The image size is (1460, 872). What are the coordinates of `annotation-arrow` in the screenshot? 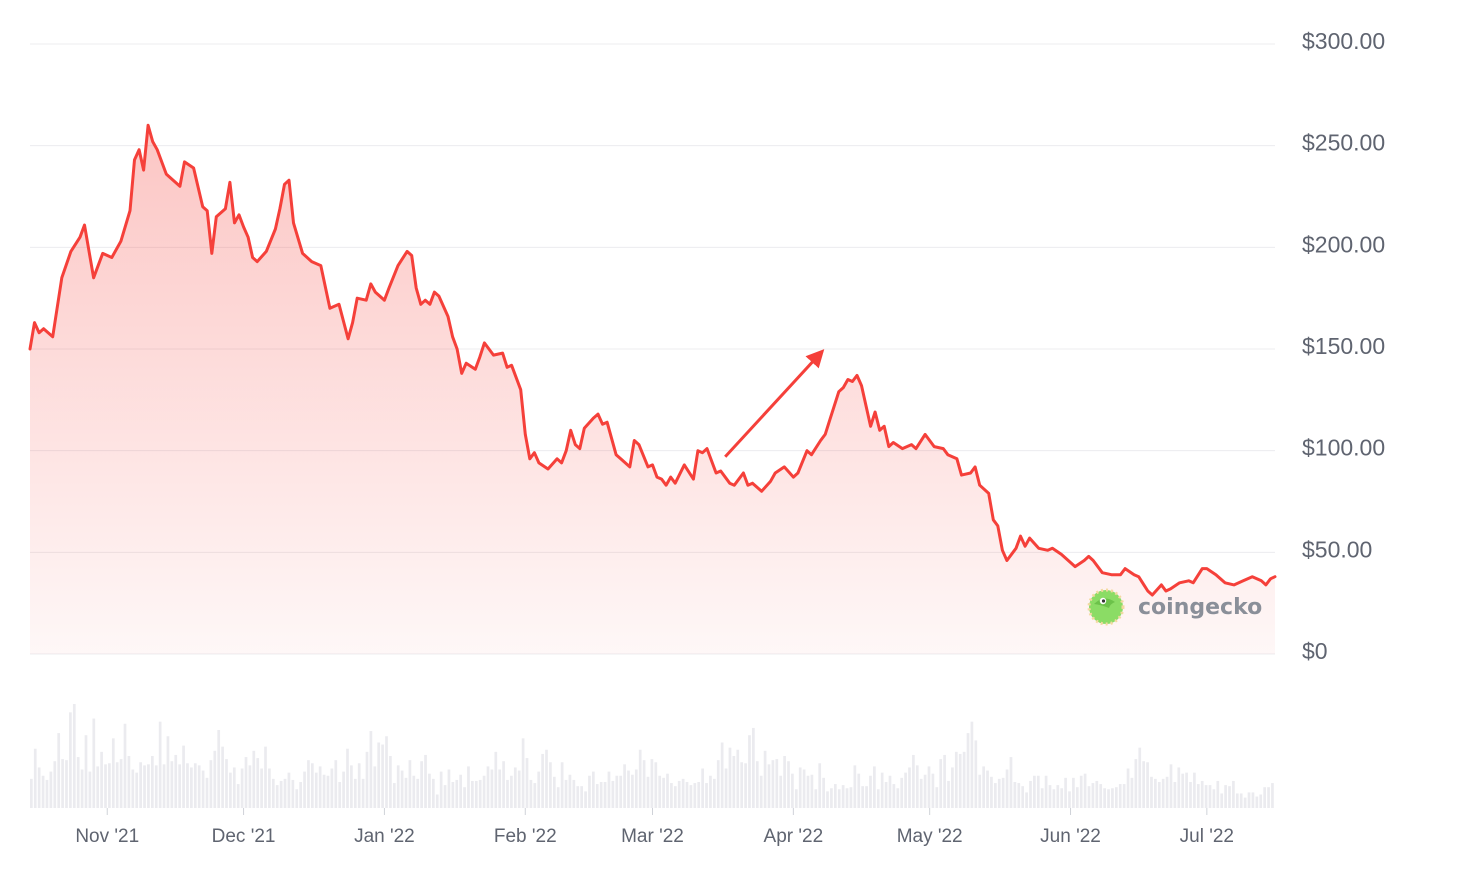 It's located at (774, 403).